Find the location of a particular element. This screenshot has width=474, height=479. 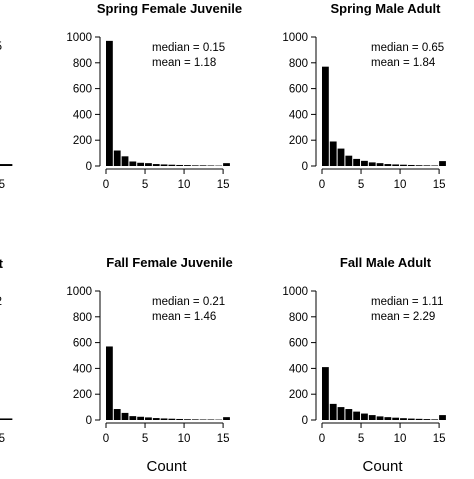

stat-annotation: median = 0.65 is located at coordinates (407, 48).